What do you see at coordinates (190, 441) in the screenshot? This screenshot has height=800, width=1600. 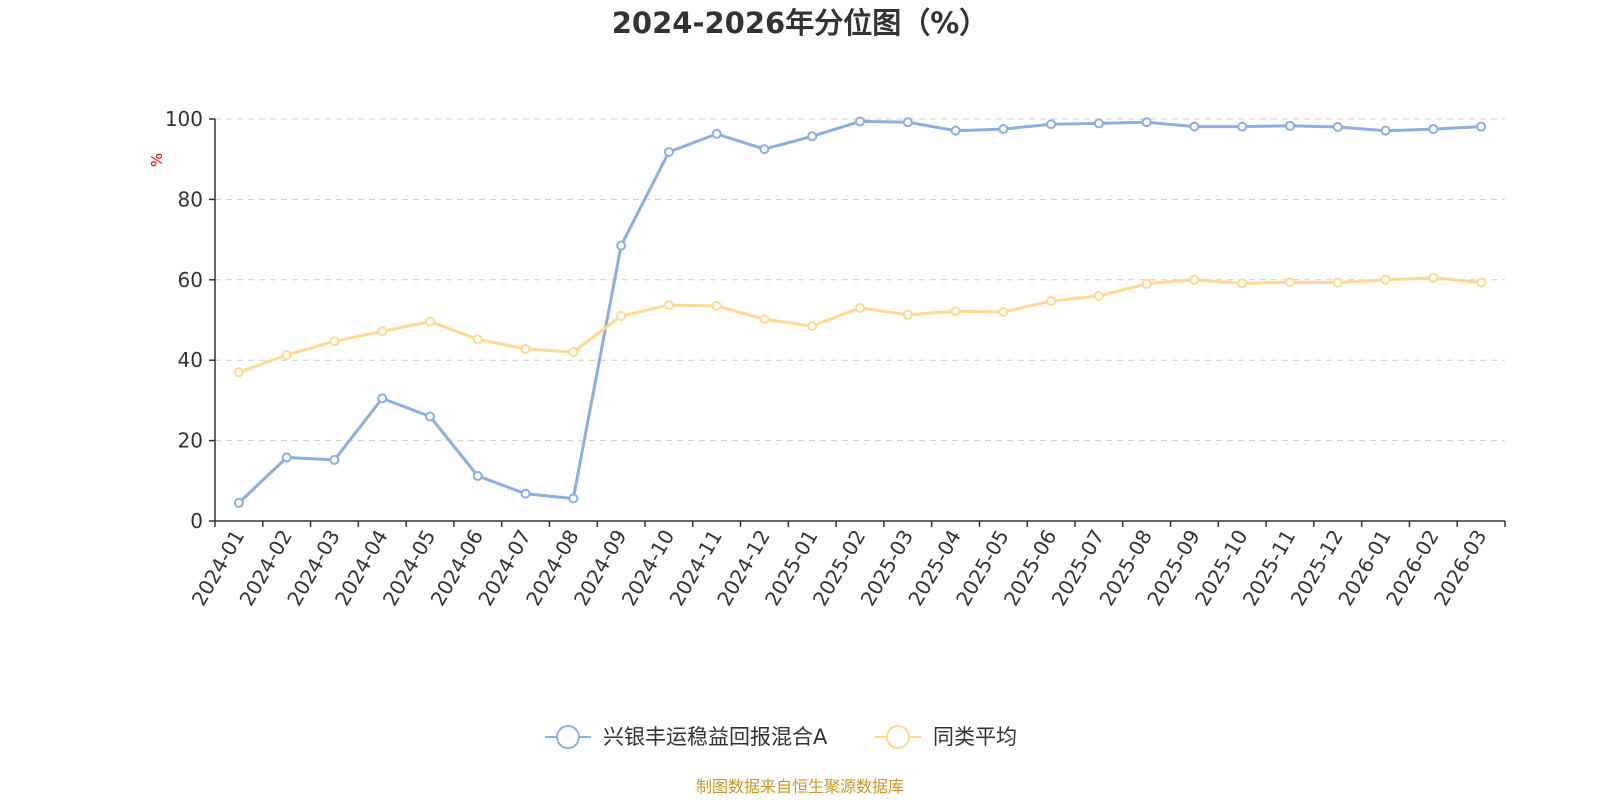 I see `y-tick-label: 20` at bounding box center [190, 441].